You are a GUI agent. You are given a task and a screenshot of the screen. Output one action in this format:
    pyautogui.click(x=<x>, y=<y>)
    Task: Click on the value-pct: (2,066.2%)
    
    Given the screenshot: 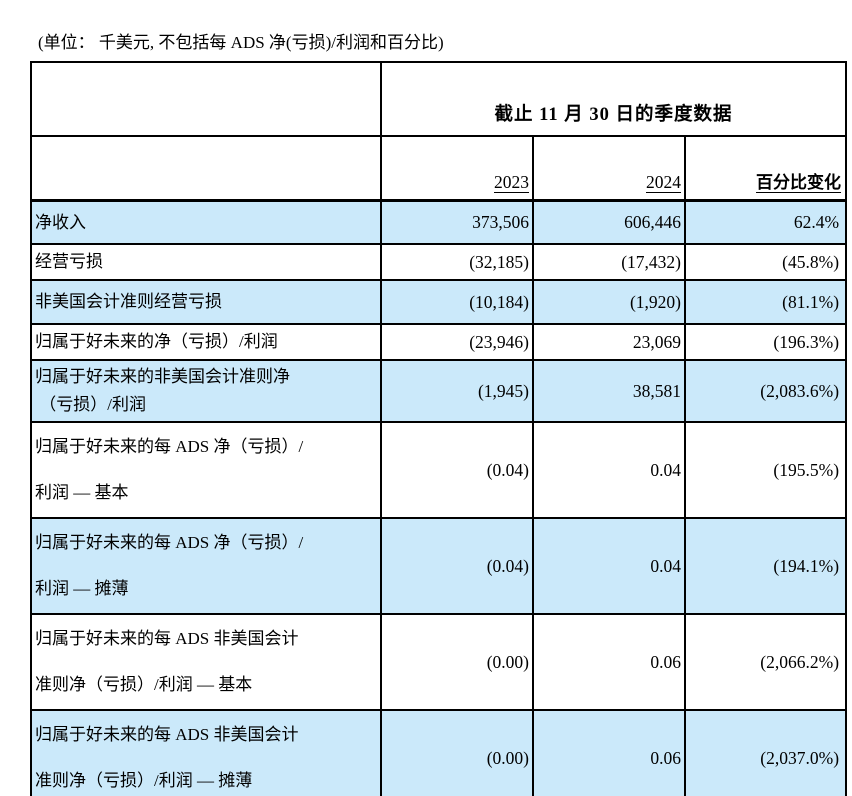 What is the action you would take?
    pyautogui.click(x=765, y=662)
    